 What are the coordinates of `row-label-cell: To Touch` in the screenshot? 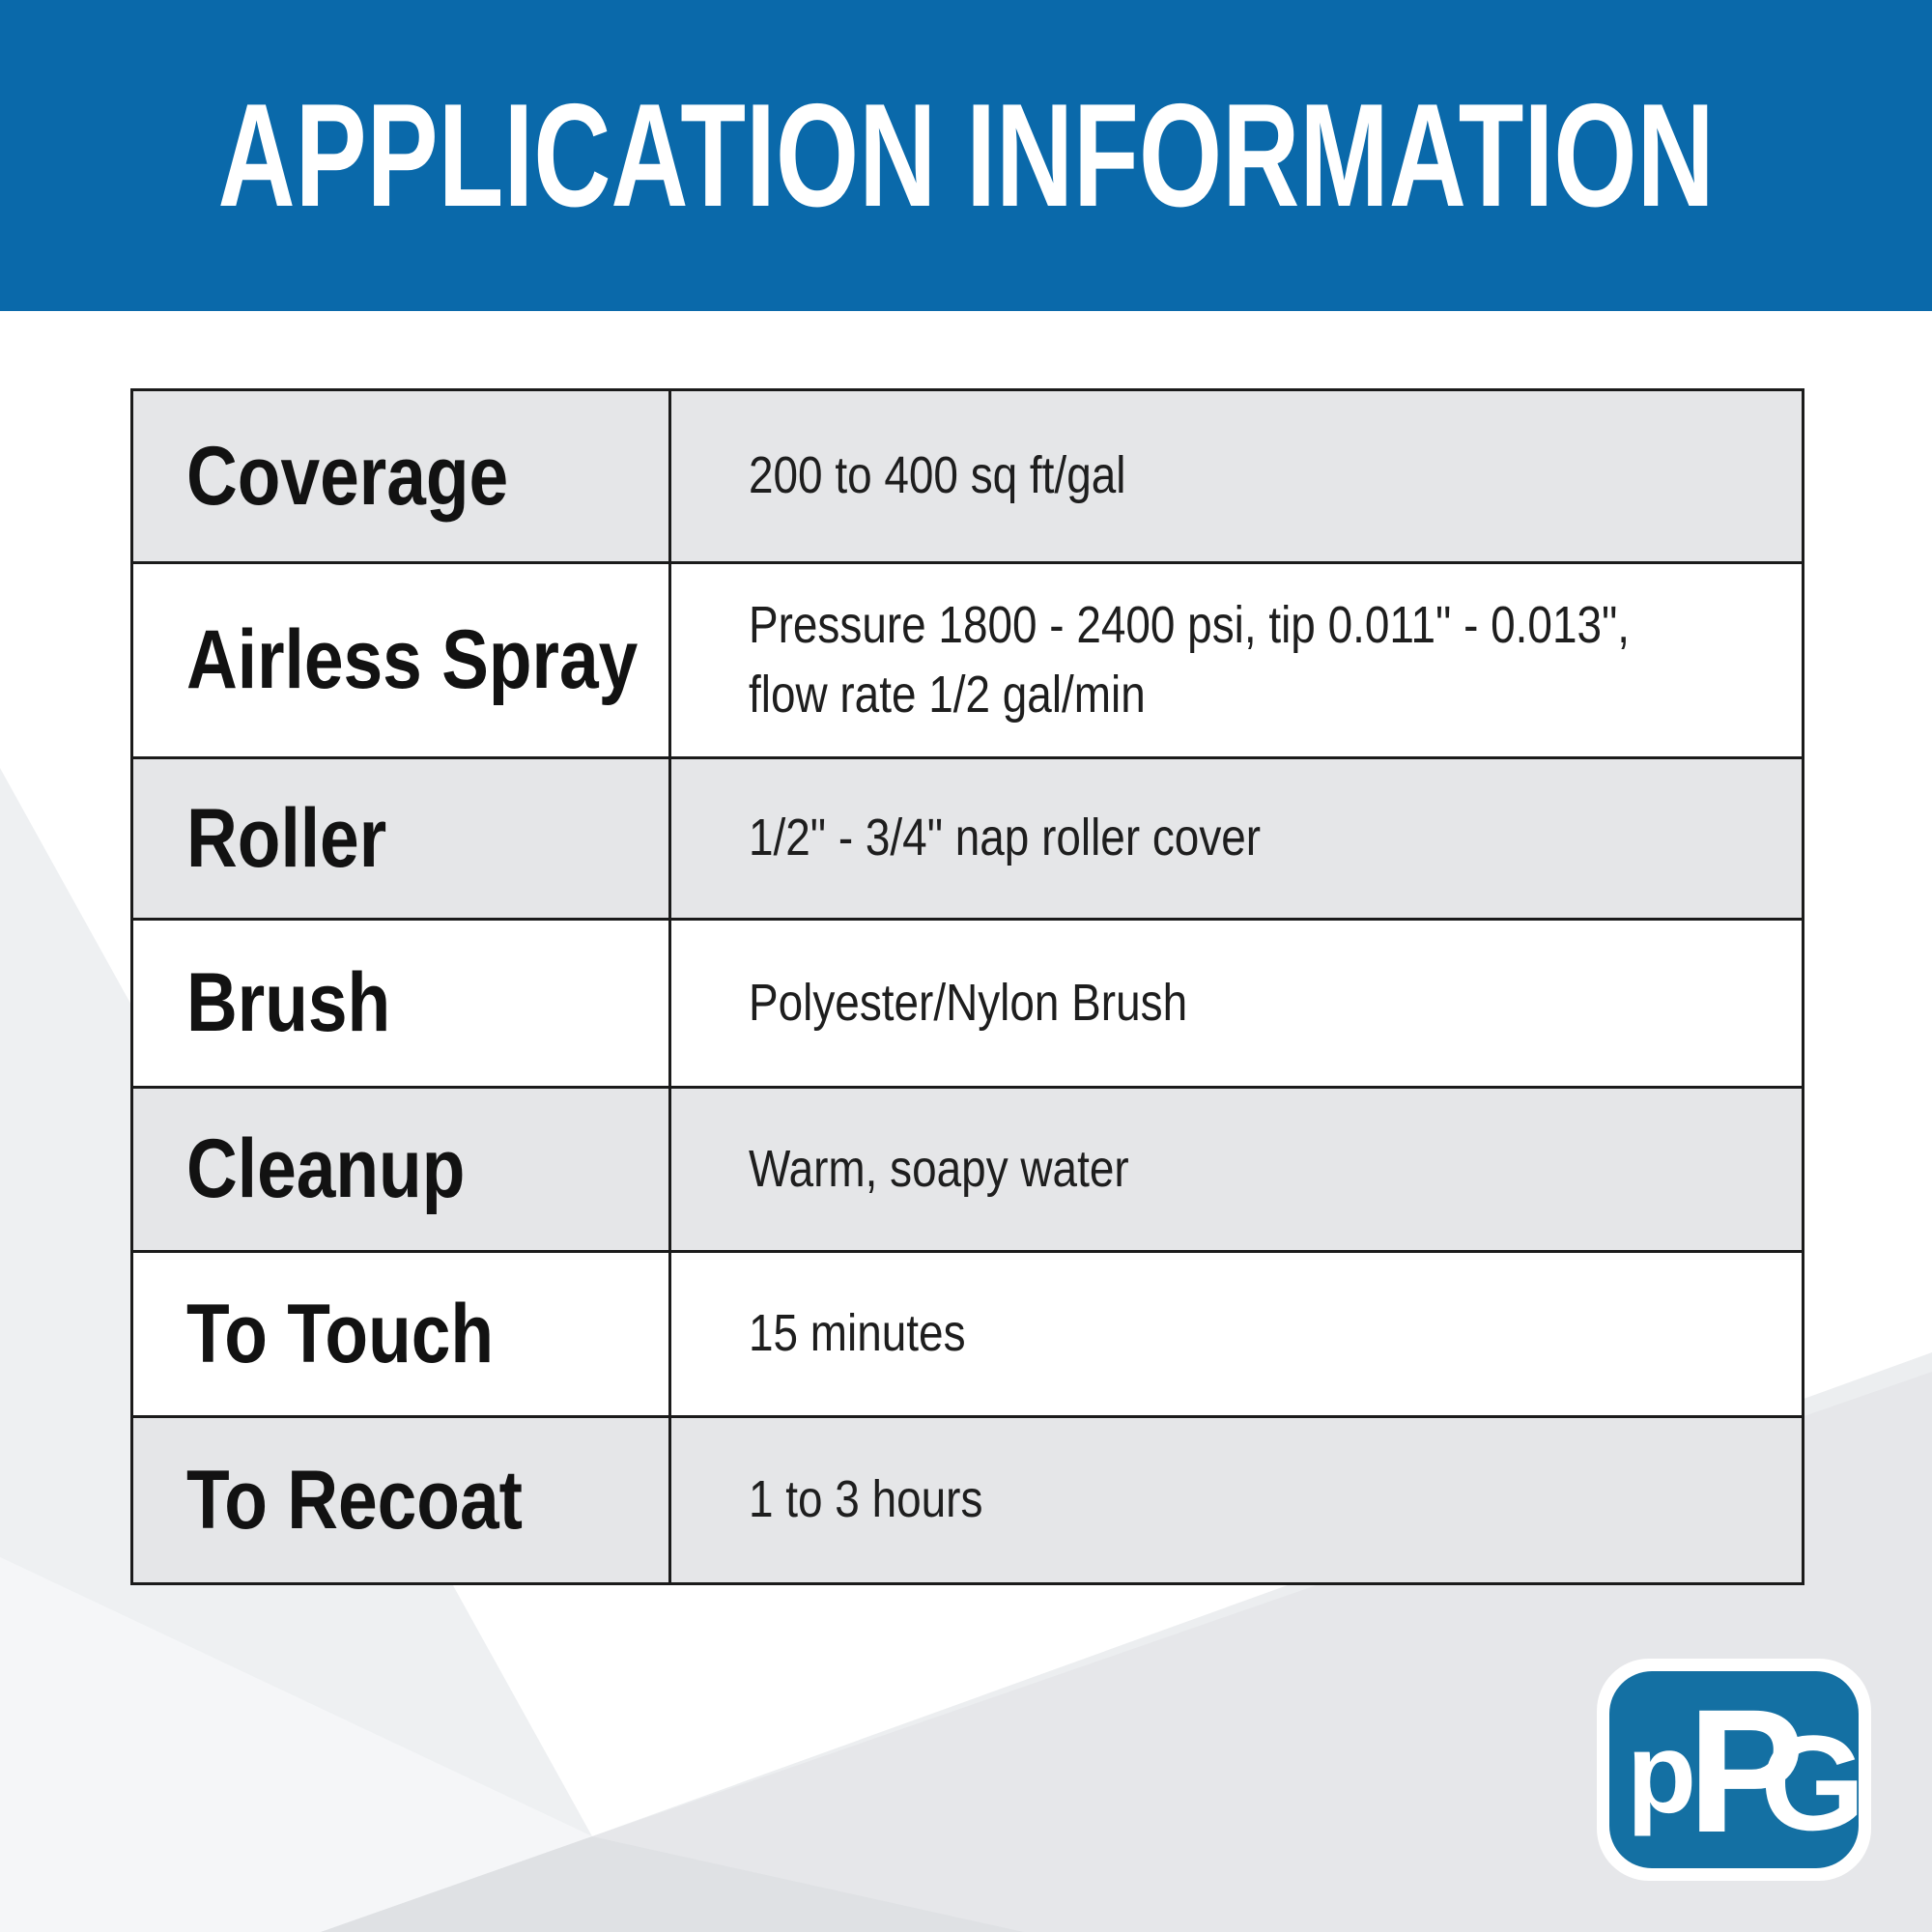 It's located at (402, 1334).